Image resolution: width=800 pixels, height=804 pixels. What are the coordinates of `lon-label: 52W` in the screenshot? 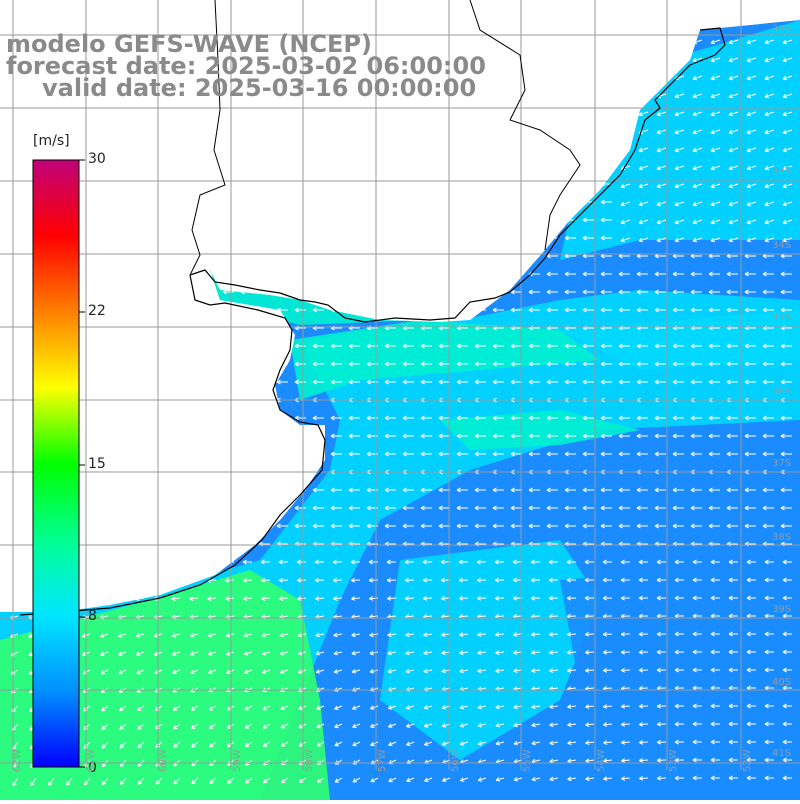 It's located at (747, 760).